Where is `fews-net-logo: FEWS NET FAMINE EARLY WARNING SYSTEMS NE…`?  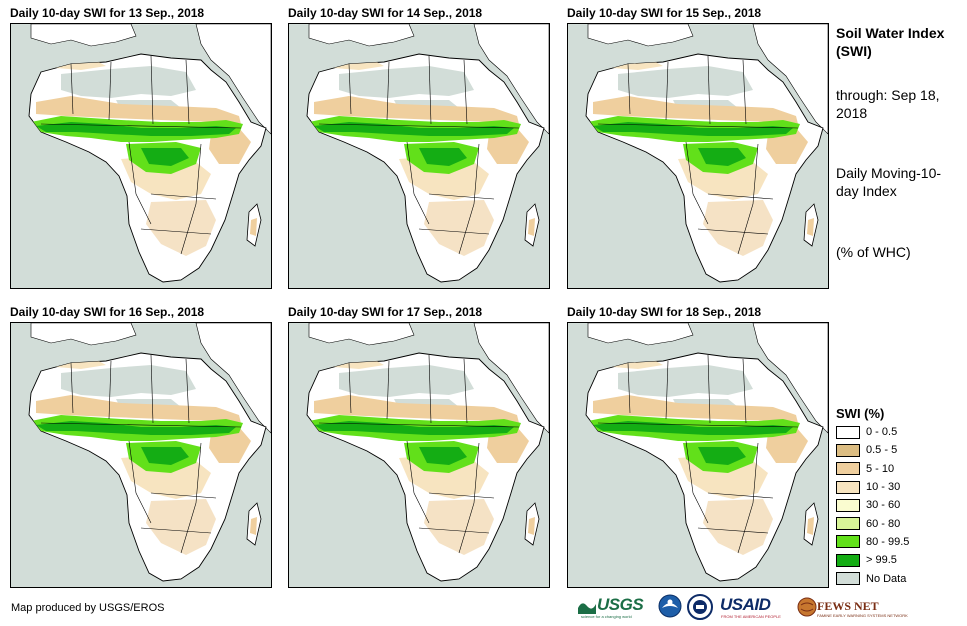
fews-net-logo: FEWS NET FAMINE EARLY WARNING SYSTEMS NE… is located at coordinates (852, 607).